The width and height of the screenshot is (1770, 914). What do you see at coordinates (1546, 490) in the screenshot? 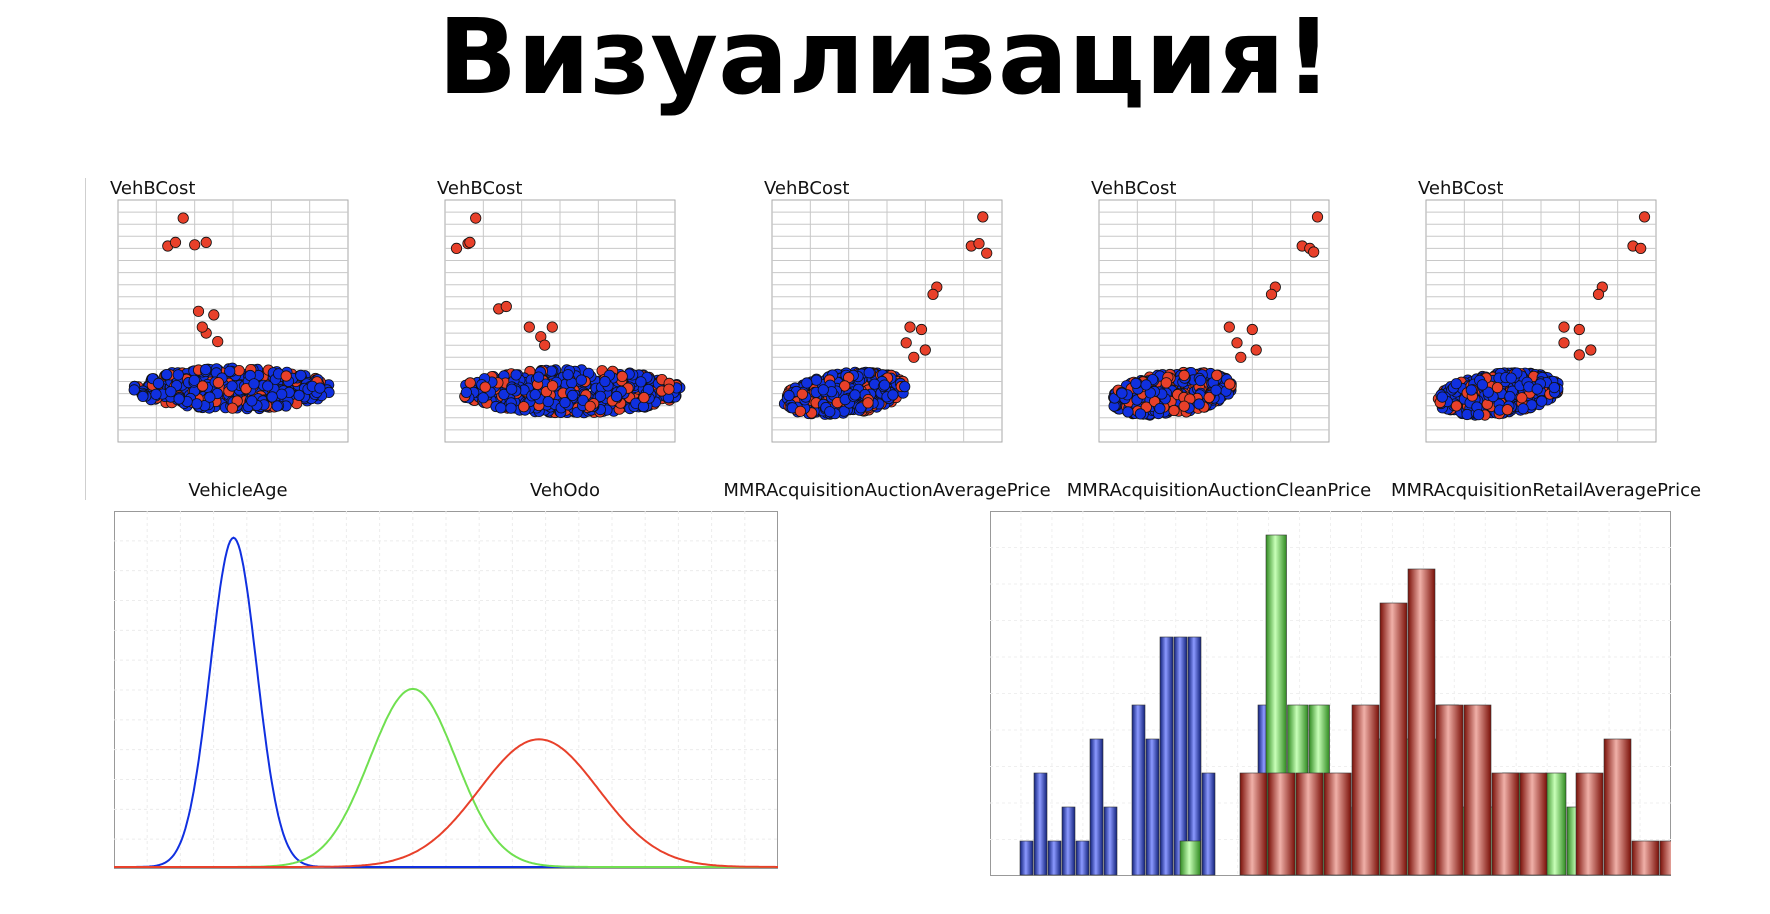
I see `x-axis-label: MMRAcquisitionRetailAveragePrice` at bounding box center [1546, 490].